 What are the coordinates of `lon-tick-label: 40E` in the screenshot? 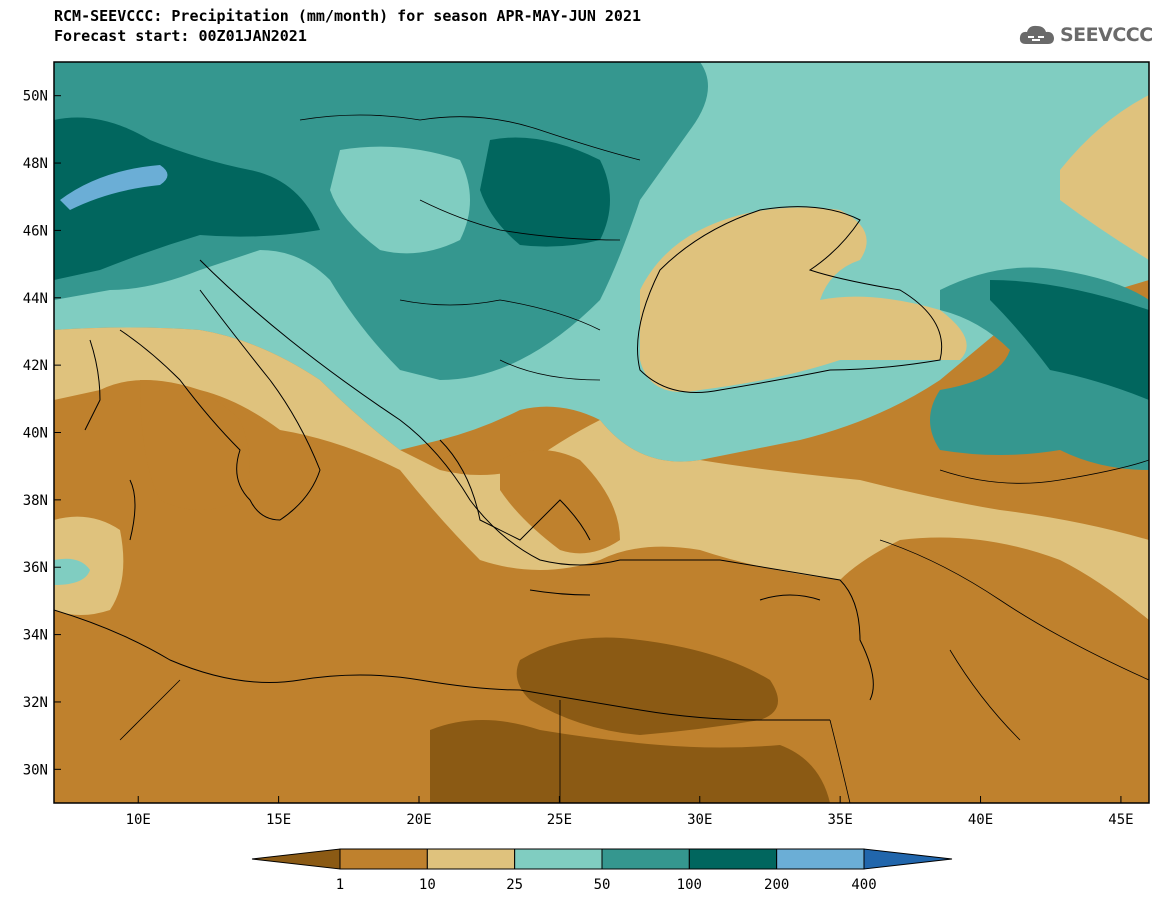 It's located at (980, 820).